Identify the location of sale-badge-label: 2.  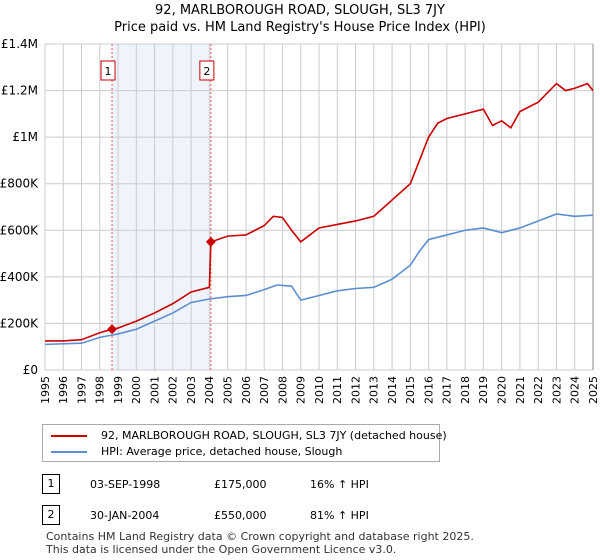
(206, 71).